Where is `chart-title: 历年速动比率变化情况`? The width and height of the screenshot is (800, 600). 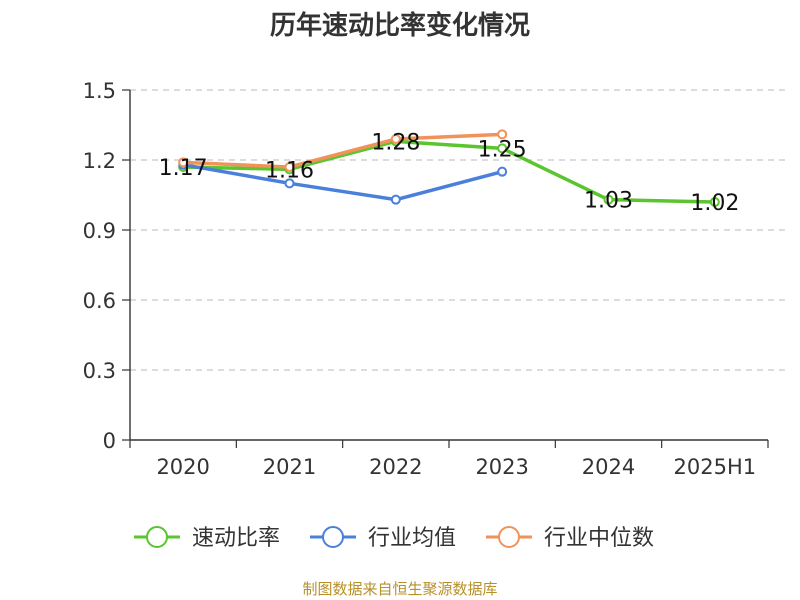
chart-title: 历年速动比率变化情况 is located at coordinates (400, 25).